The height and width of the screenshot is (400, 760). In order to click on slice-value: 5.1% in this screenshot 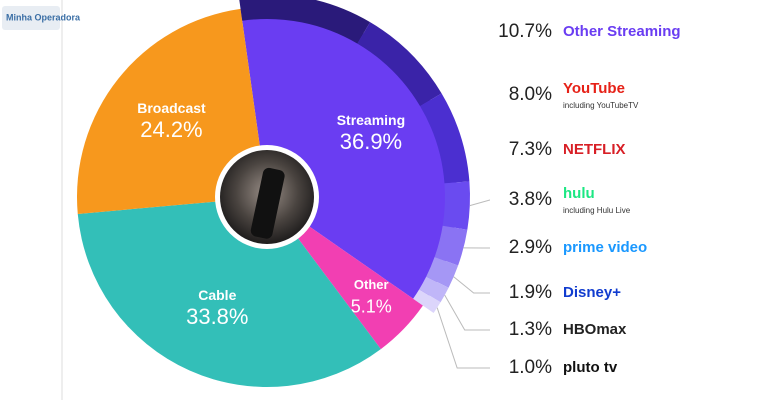, I will do `click(371, 307)`.